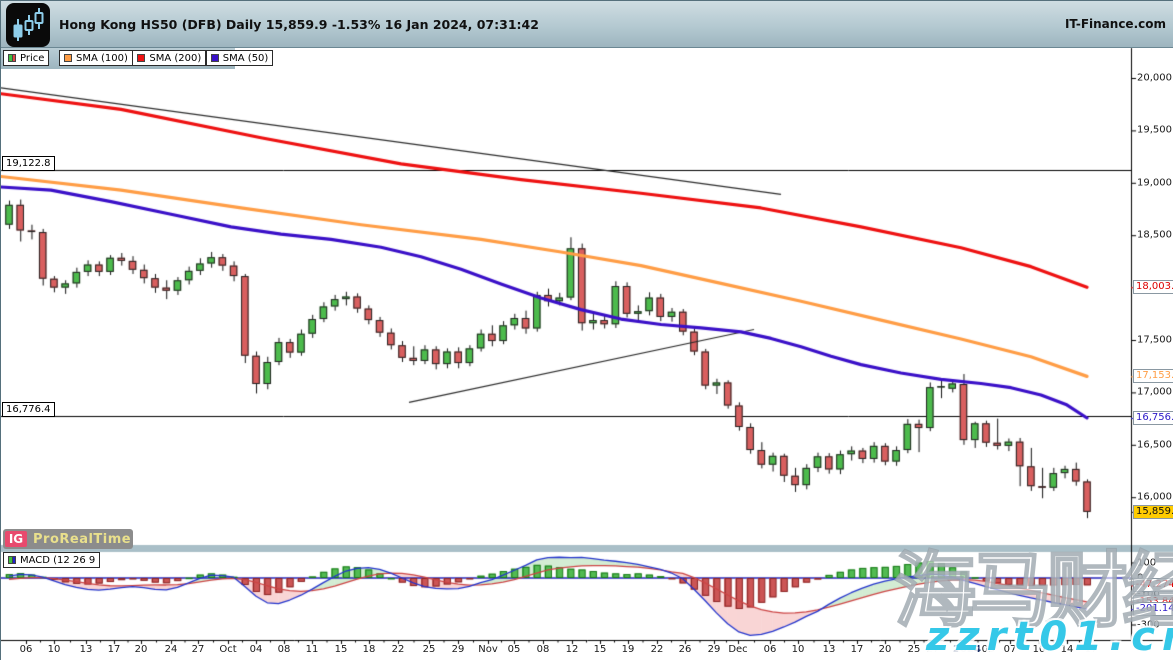  What do you see at coordinates (967, 649) in the screenshot?
I see `date-axis-tick: 2024` at bounding box center [967, 649].